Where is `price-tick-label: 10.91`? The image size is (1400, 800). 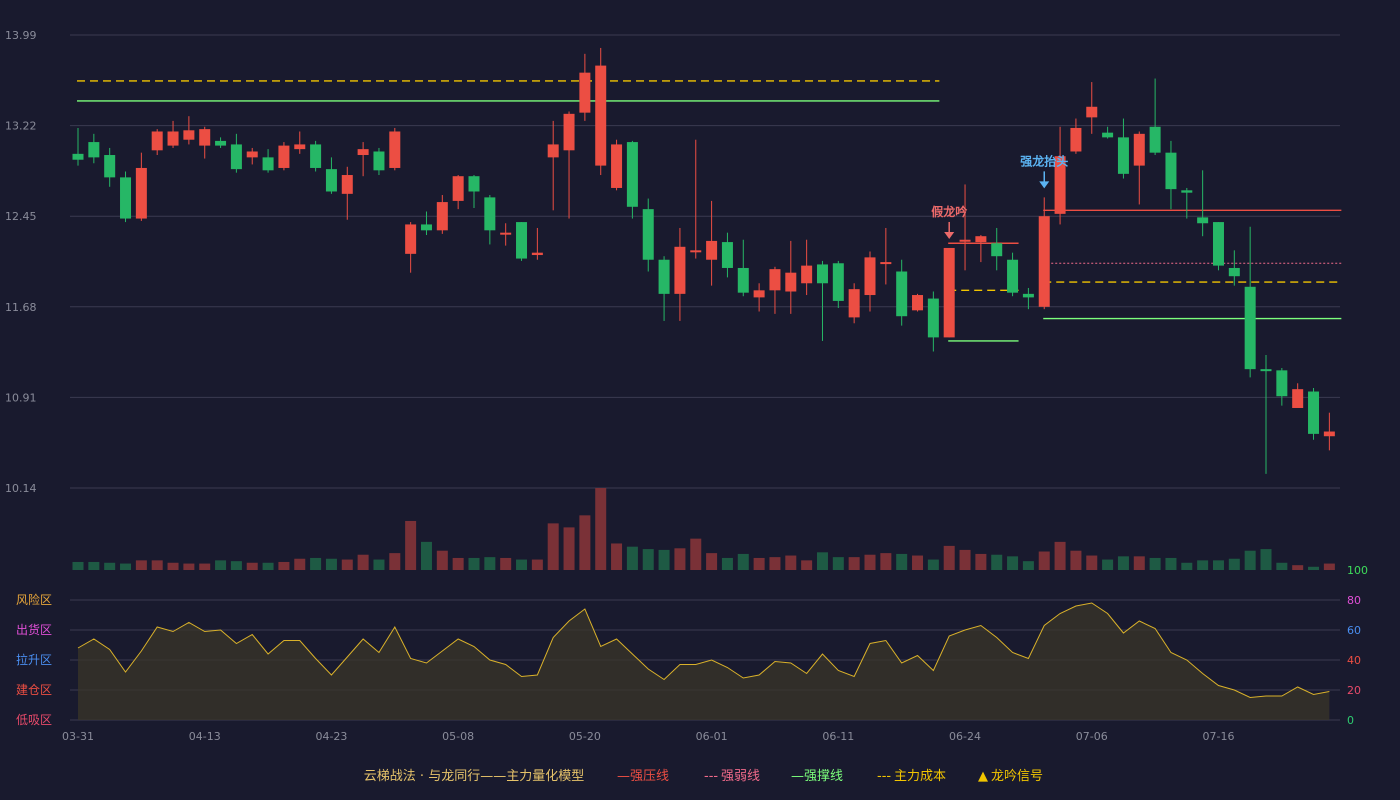
price-tick-label: 10.91 is located at coordinates (21, 397).